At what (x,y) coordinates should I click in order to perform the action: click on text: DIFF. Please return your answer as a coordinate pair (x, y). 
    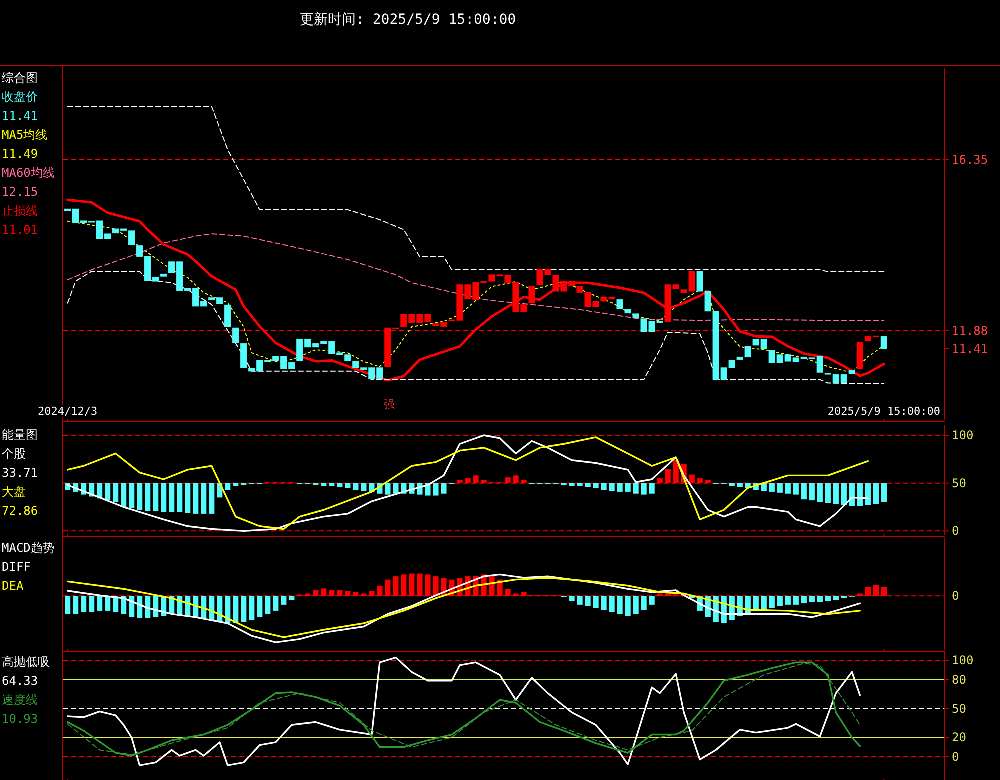
    Looking at the image, I should click on (16, 567).